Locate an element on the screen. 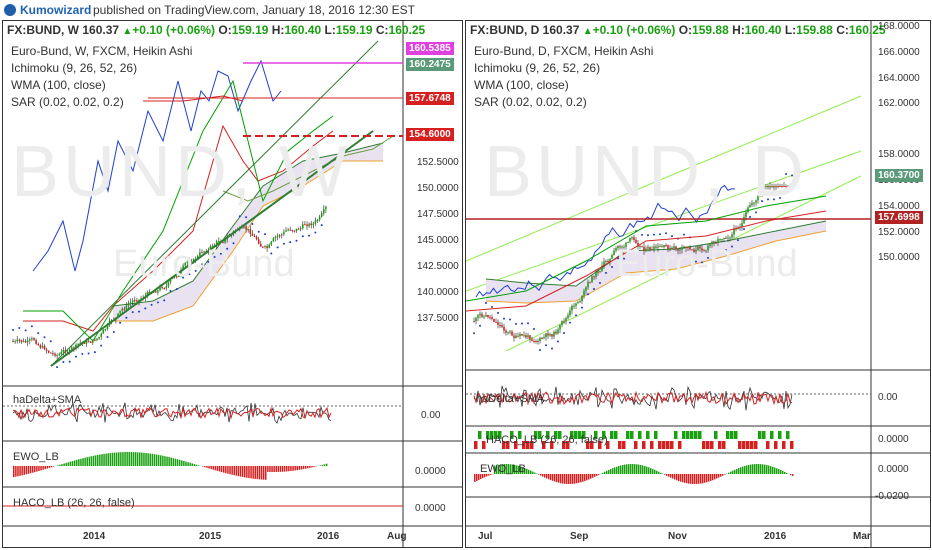 The image size is (932, 550). sub3-label: HACO_LB (26, 26, false) is located at coordinates (74, 503).